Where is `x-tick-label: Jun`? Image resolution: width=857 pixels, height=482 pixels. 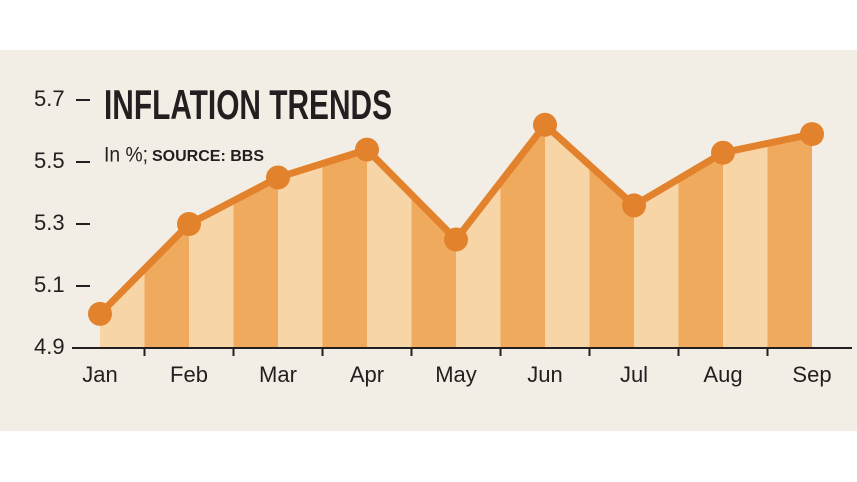
x-tick-label: Jun is located at coordinates (544, 374).